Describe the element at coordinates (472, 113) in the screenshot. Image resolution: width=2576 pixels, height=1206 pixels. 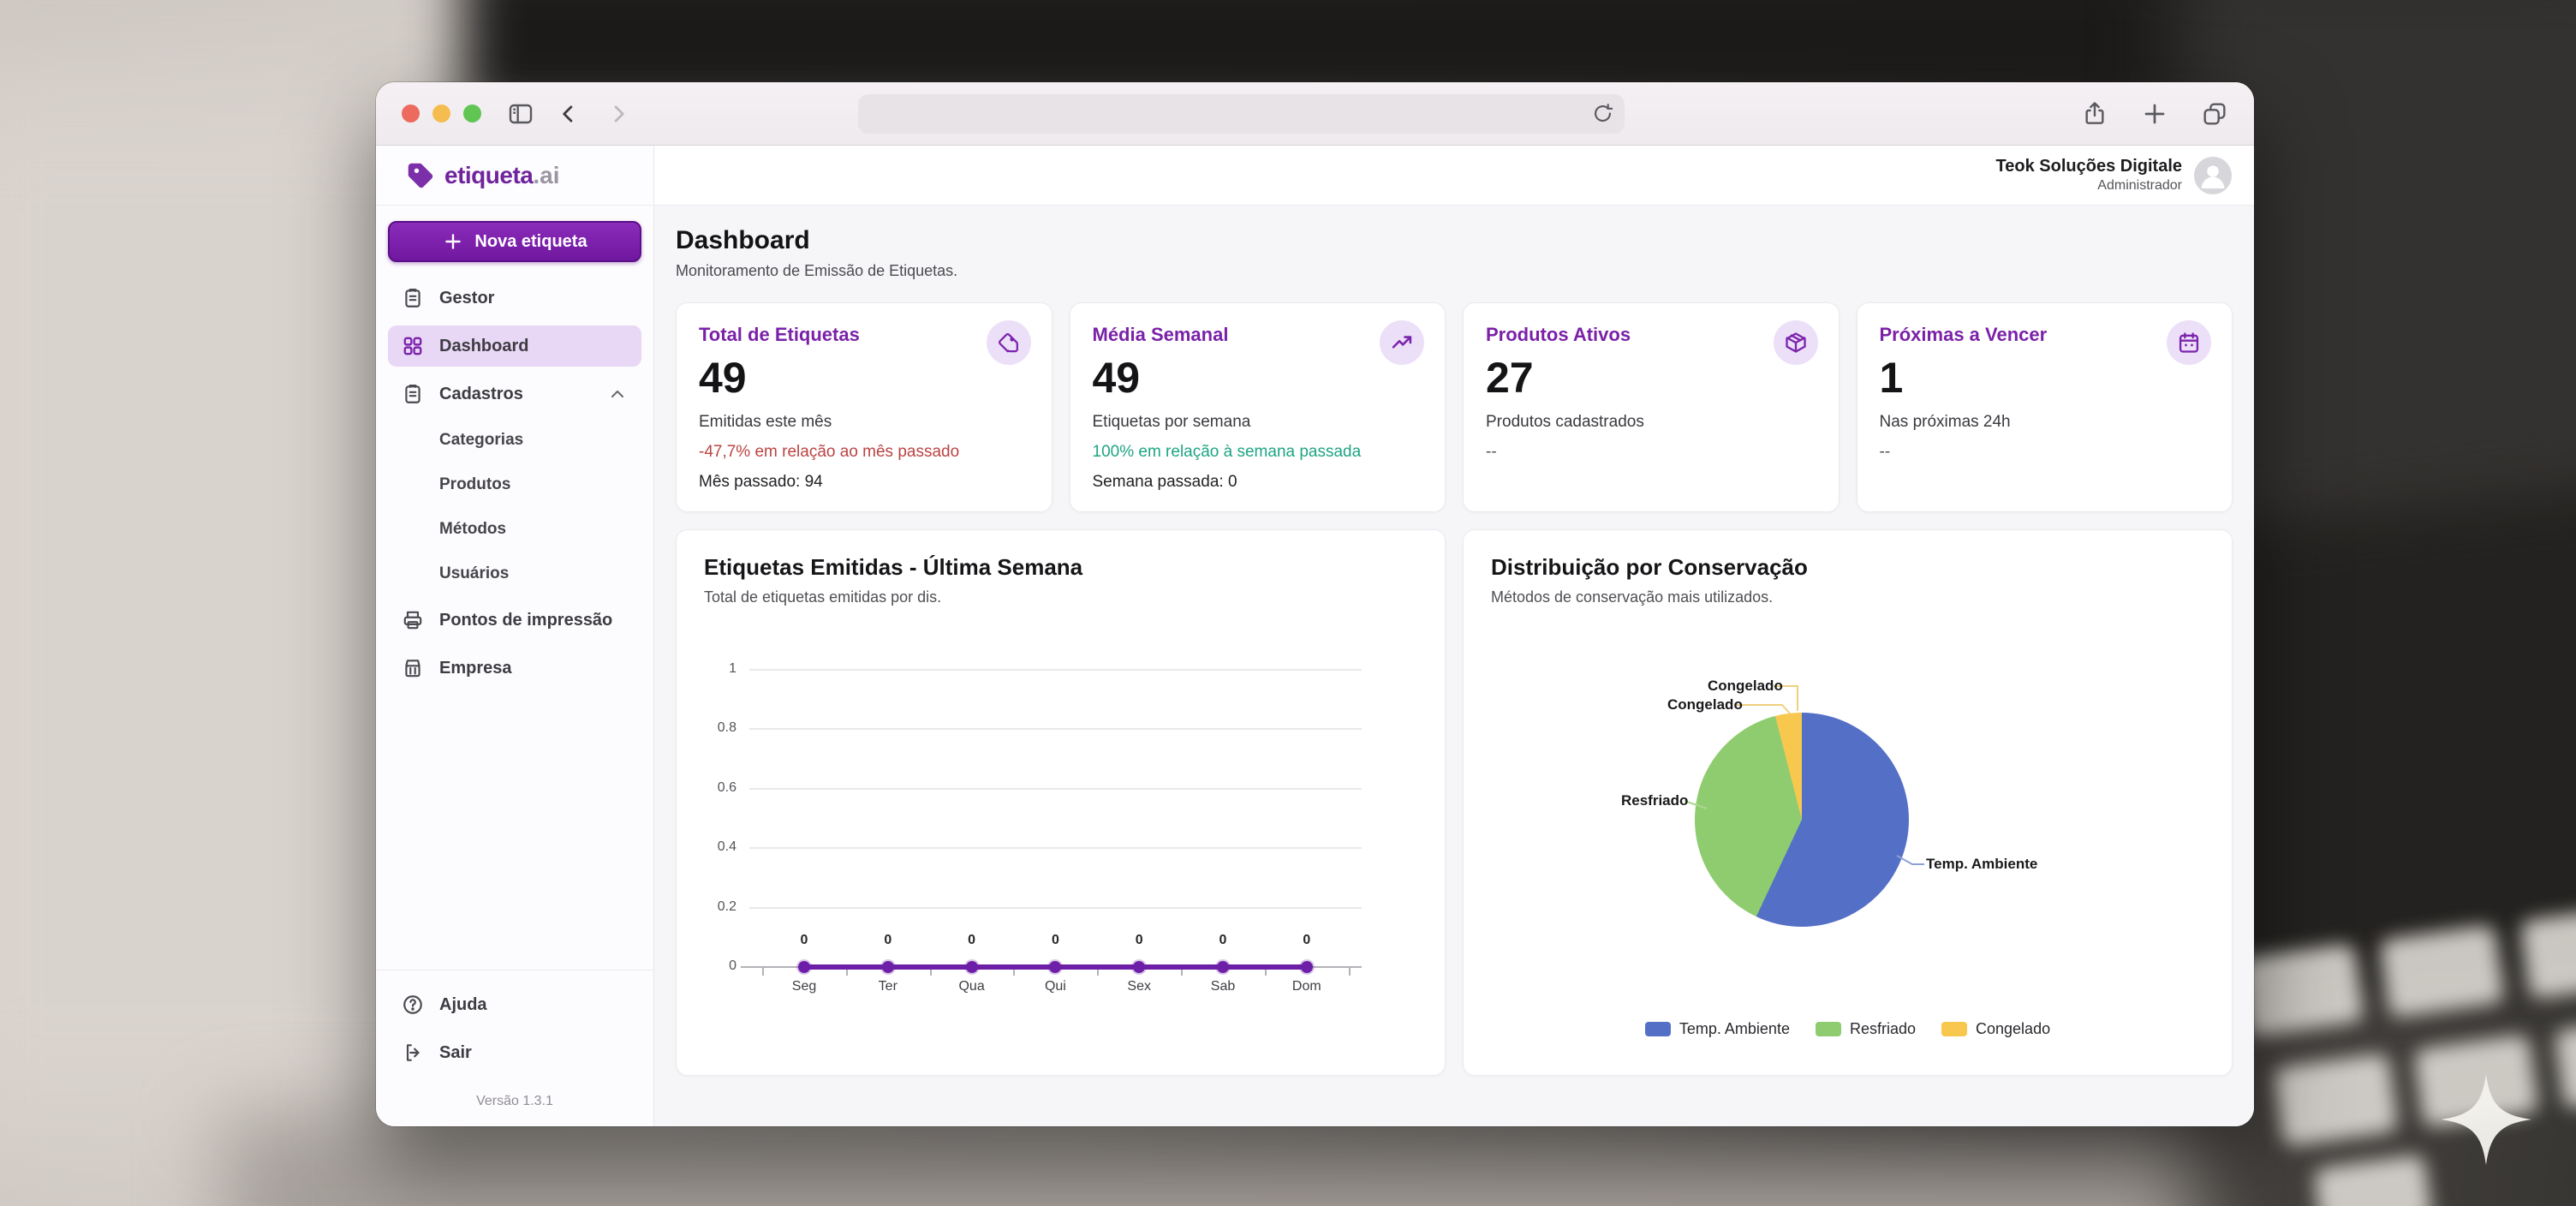
I see `zoom-button` at that location.